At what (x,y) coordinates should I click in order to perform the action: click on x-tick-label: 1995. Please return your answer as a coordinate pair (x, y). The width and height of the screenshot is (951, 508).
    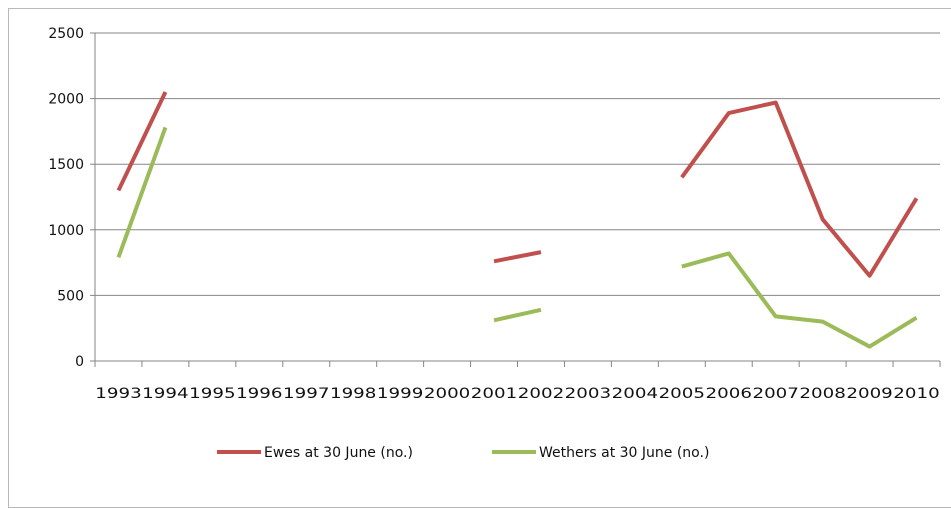
    Looking at the image, I should click on (212, 394).